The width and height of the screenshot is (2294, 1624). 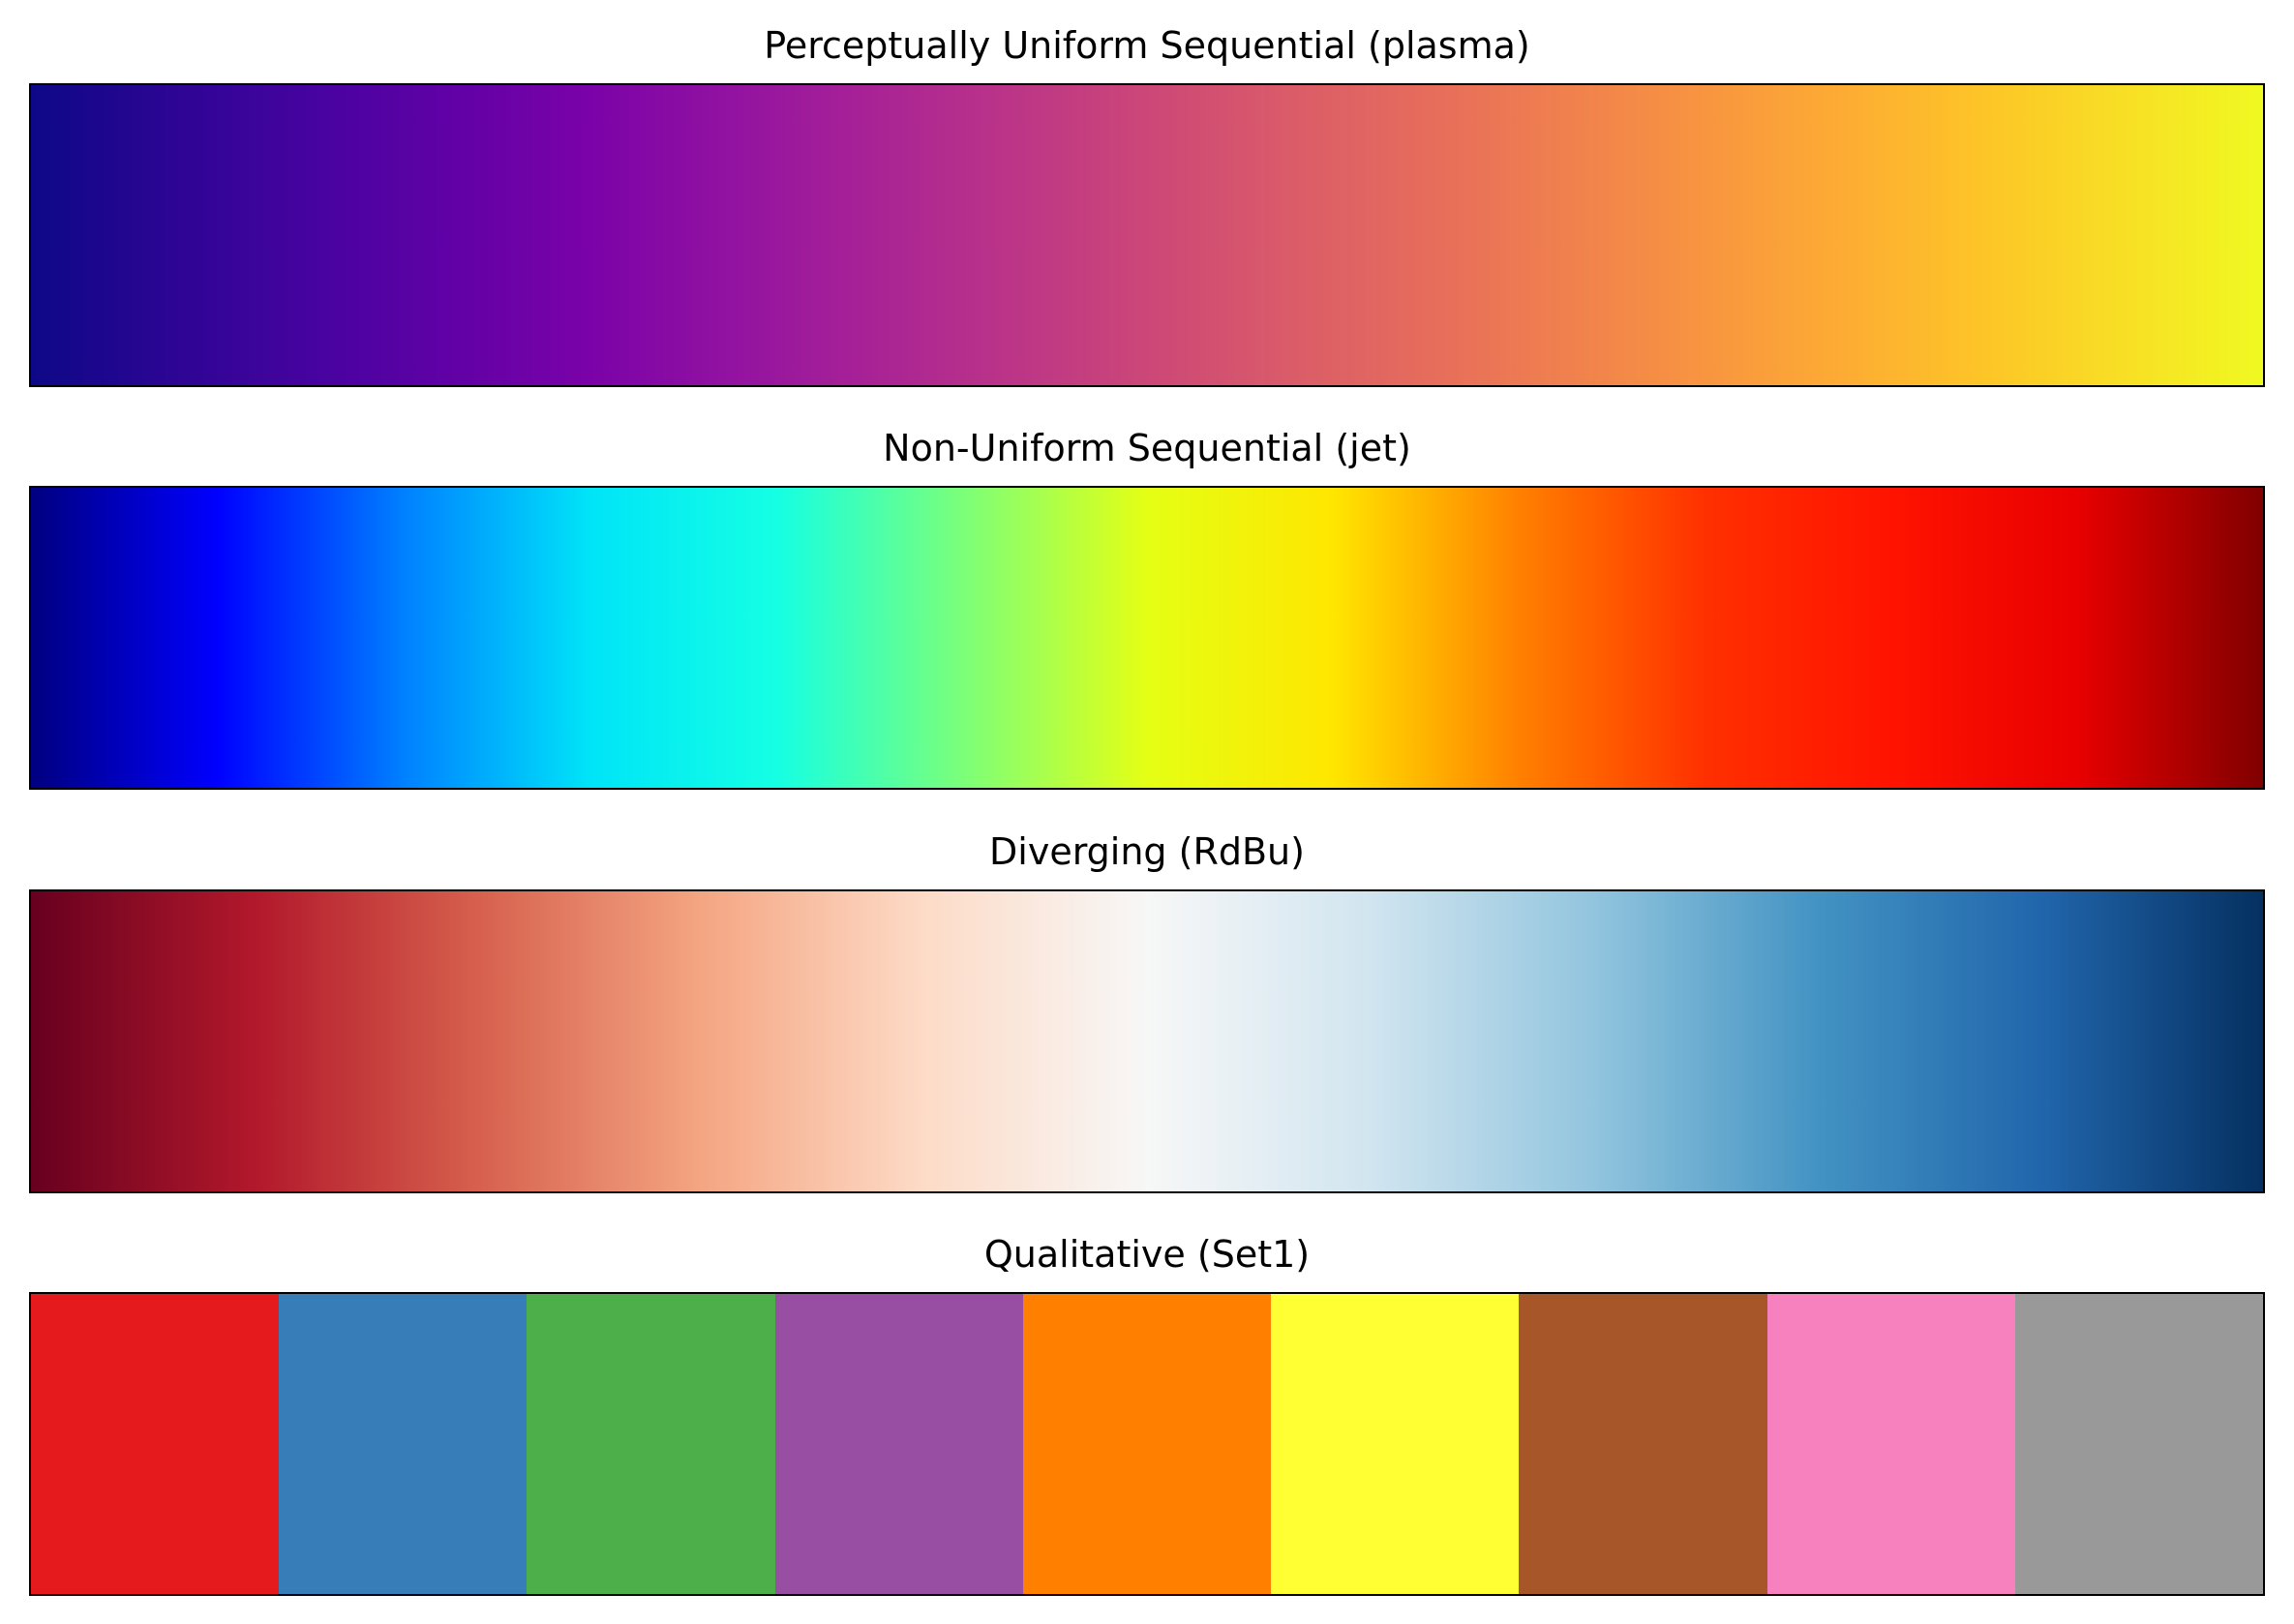 I want to click on panel-title-set1: Qualitative (Set1), so click(x=1147, y=1254).